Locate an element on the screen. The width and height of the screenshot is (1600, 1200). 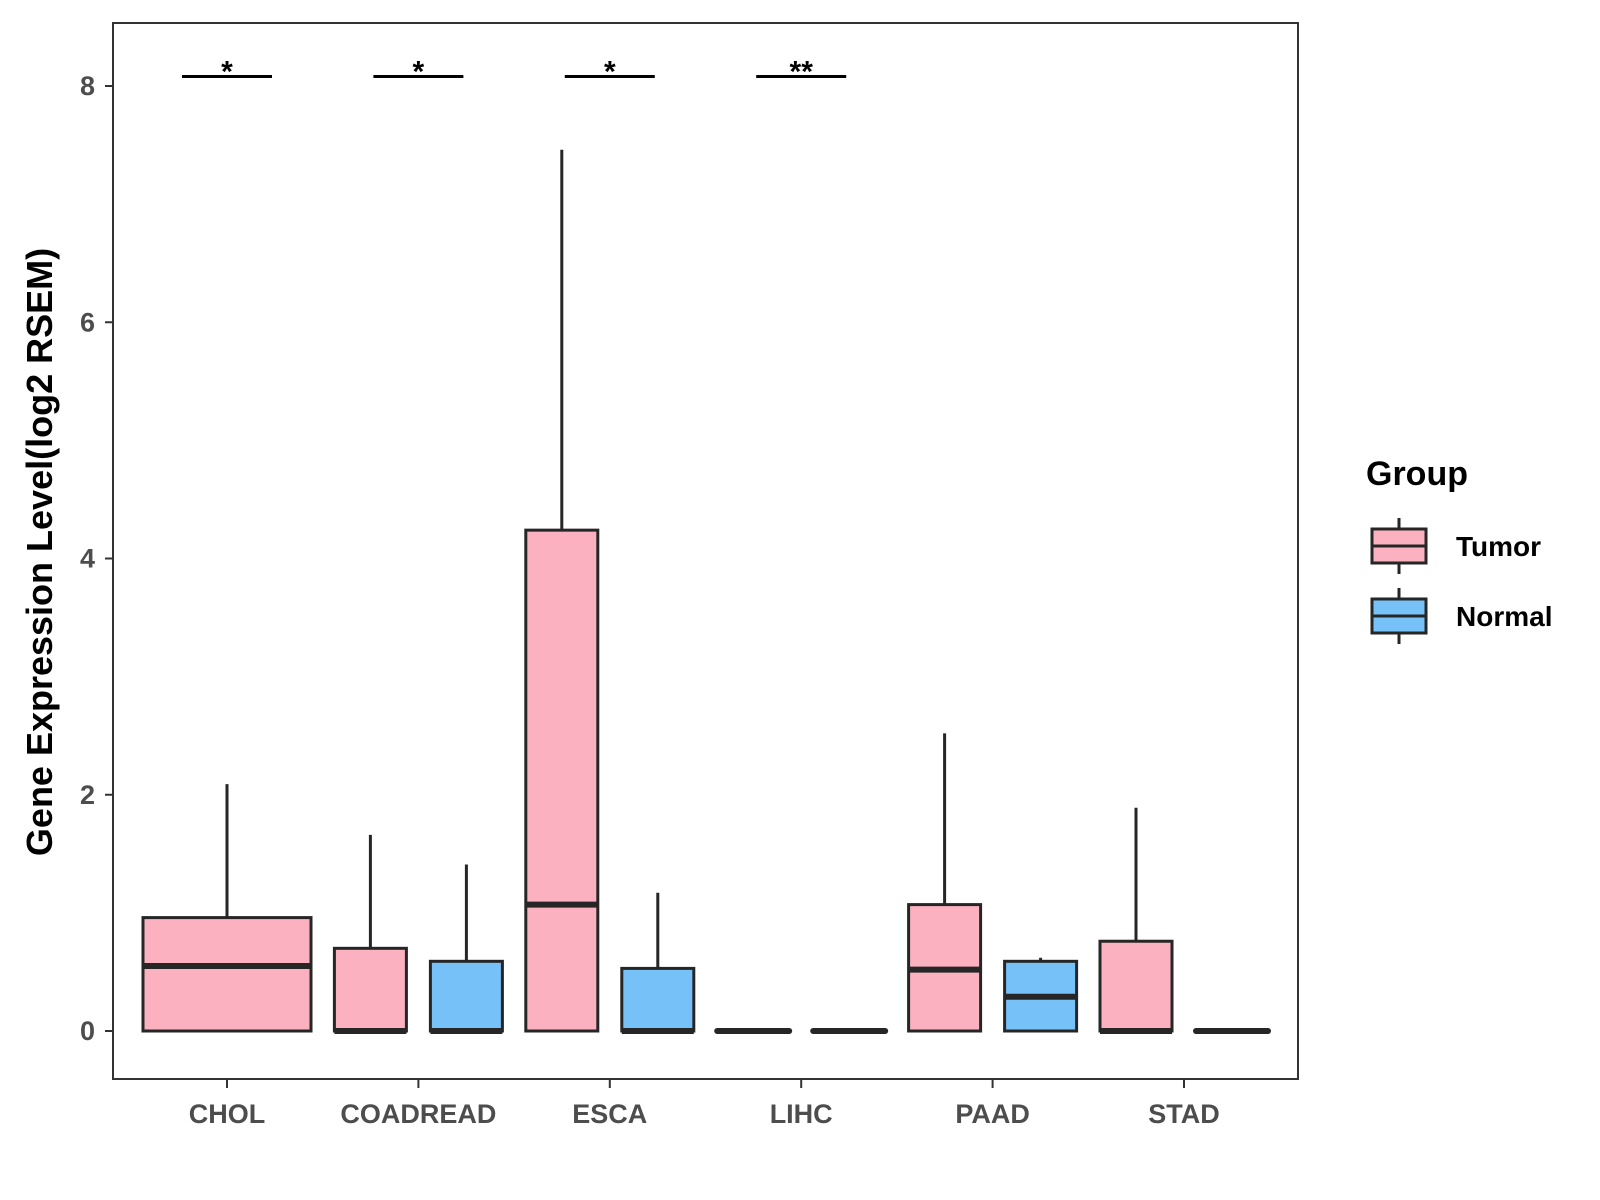
y-tick-label: 4 is located at coordinates (87, 559).